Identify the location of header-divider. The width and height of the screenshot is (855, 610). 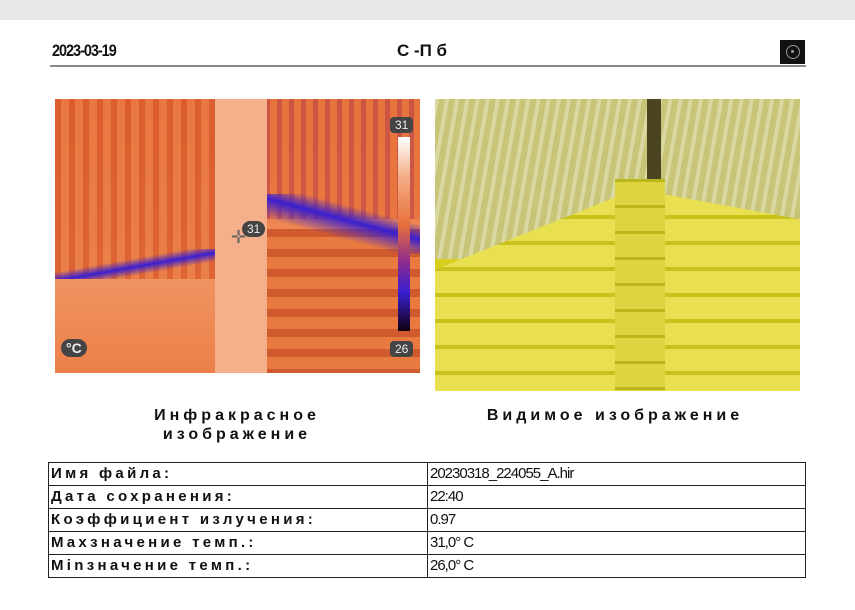
(428, 66).